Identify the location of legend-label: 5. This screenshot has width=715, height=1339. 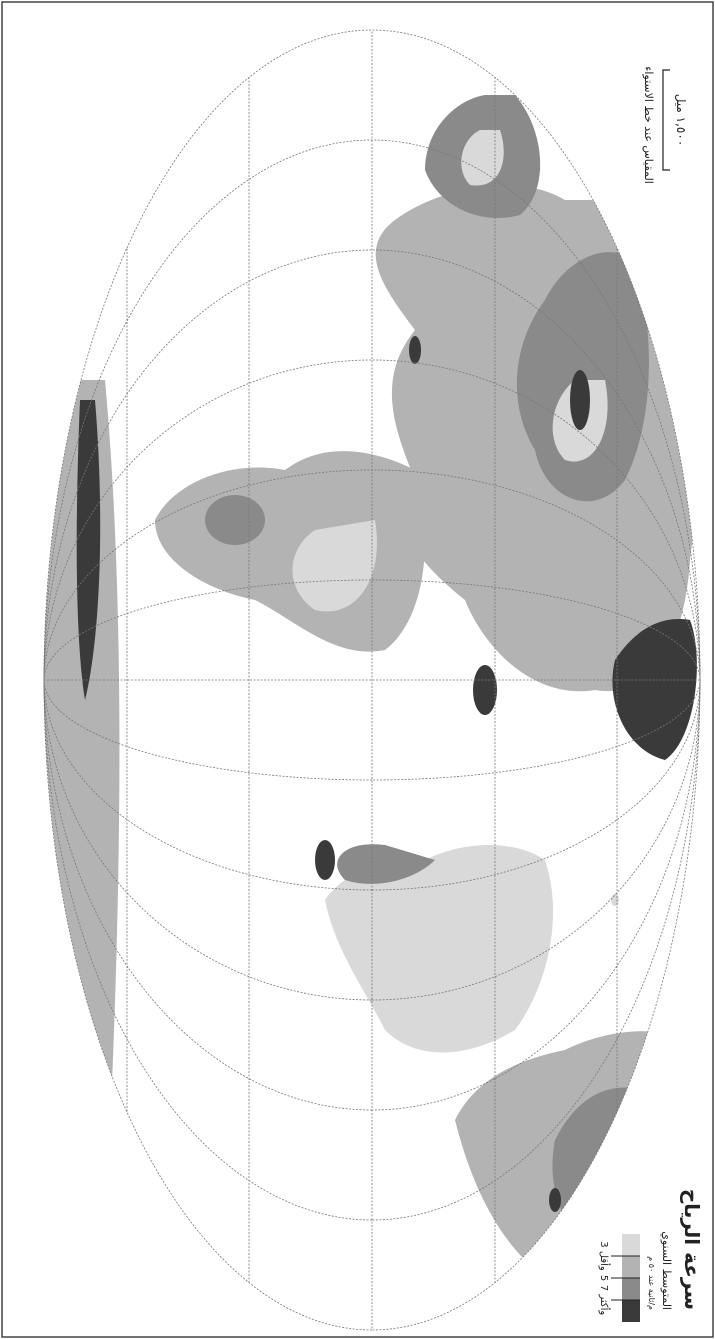
(603, 1278).